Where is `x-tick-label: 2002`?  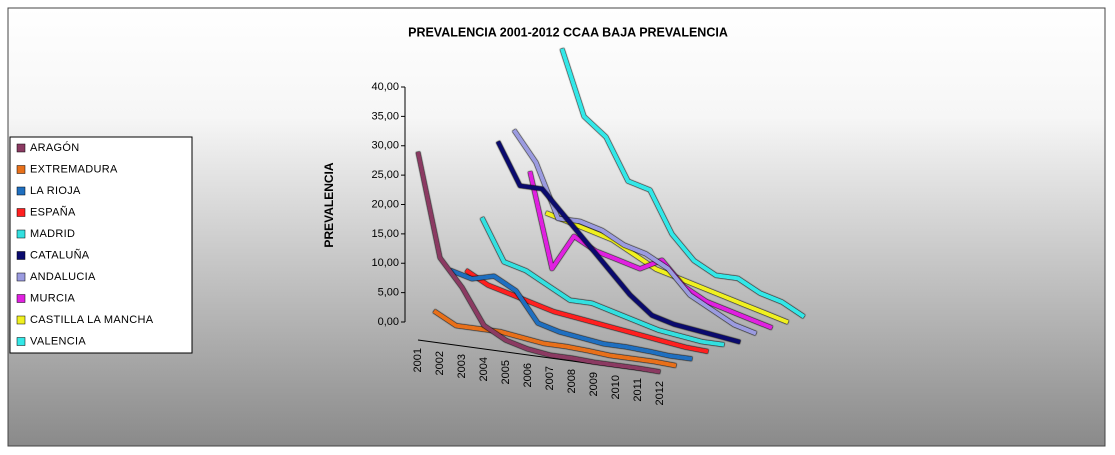 x-tick-label: 2002 is located at coordinates (440, 363).